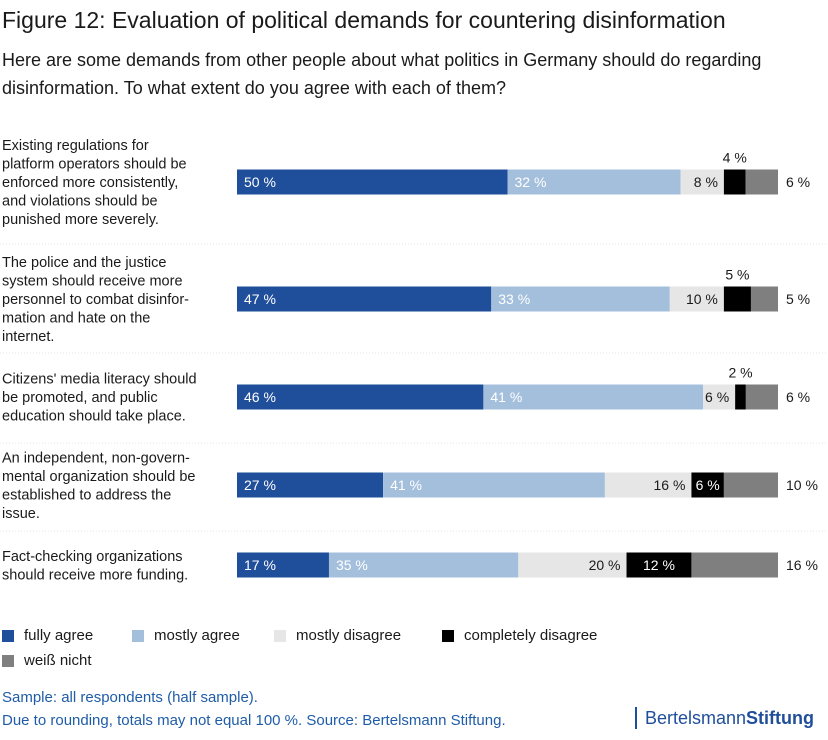 Image resolution: width=828 pixels, height=740 pixels. What do you see at coordinates (802, 565) in the screenshot?
I see `data-label-weiss-nicht: 16 %` at bounding box center [802, 565].